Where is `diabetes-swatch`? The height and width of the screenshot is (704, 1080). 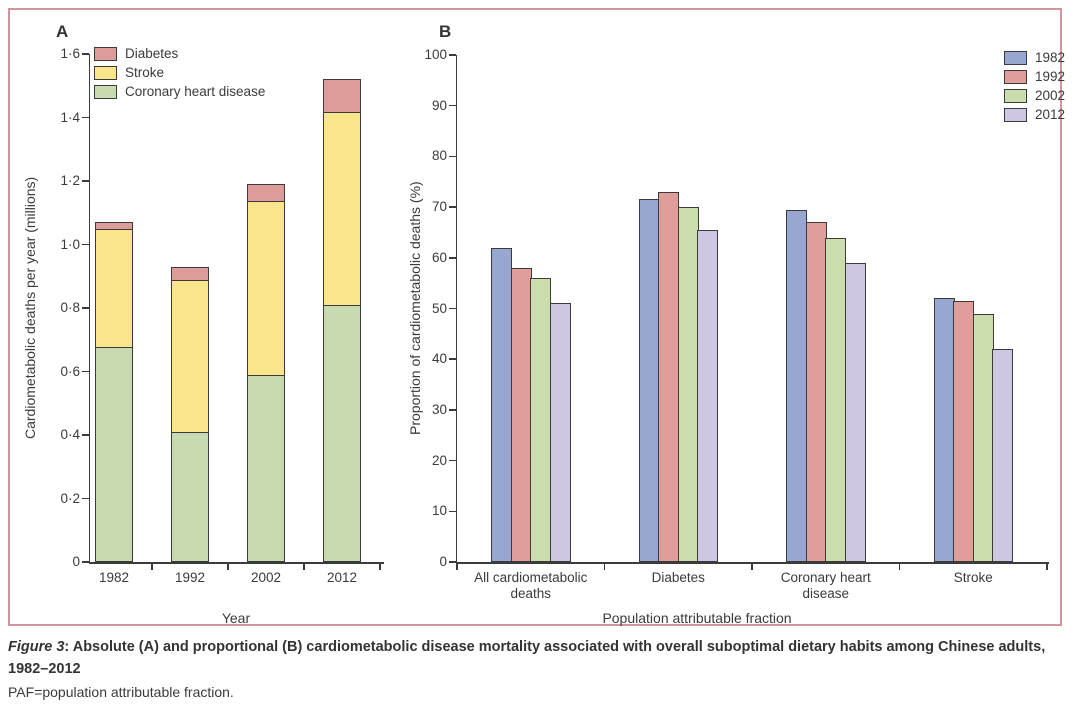
diabetes-swatch is located at coordinates (105, 53).